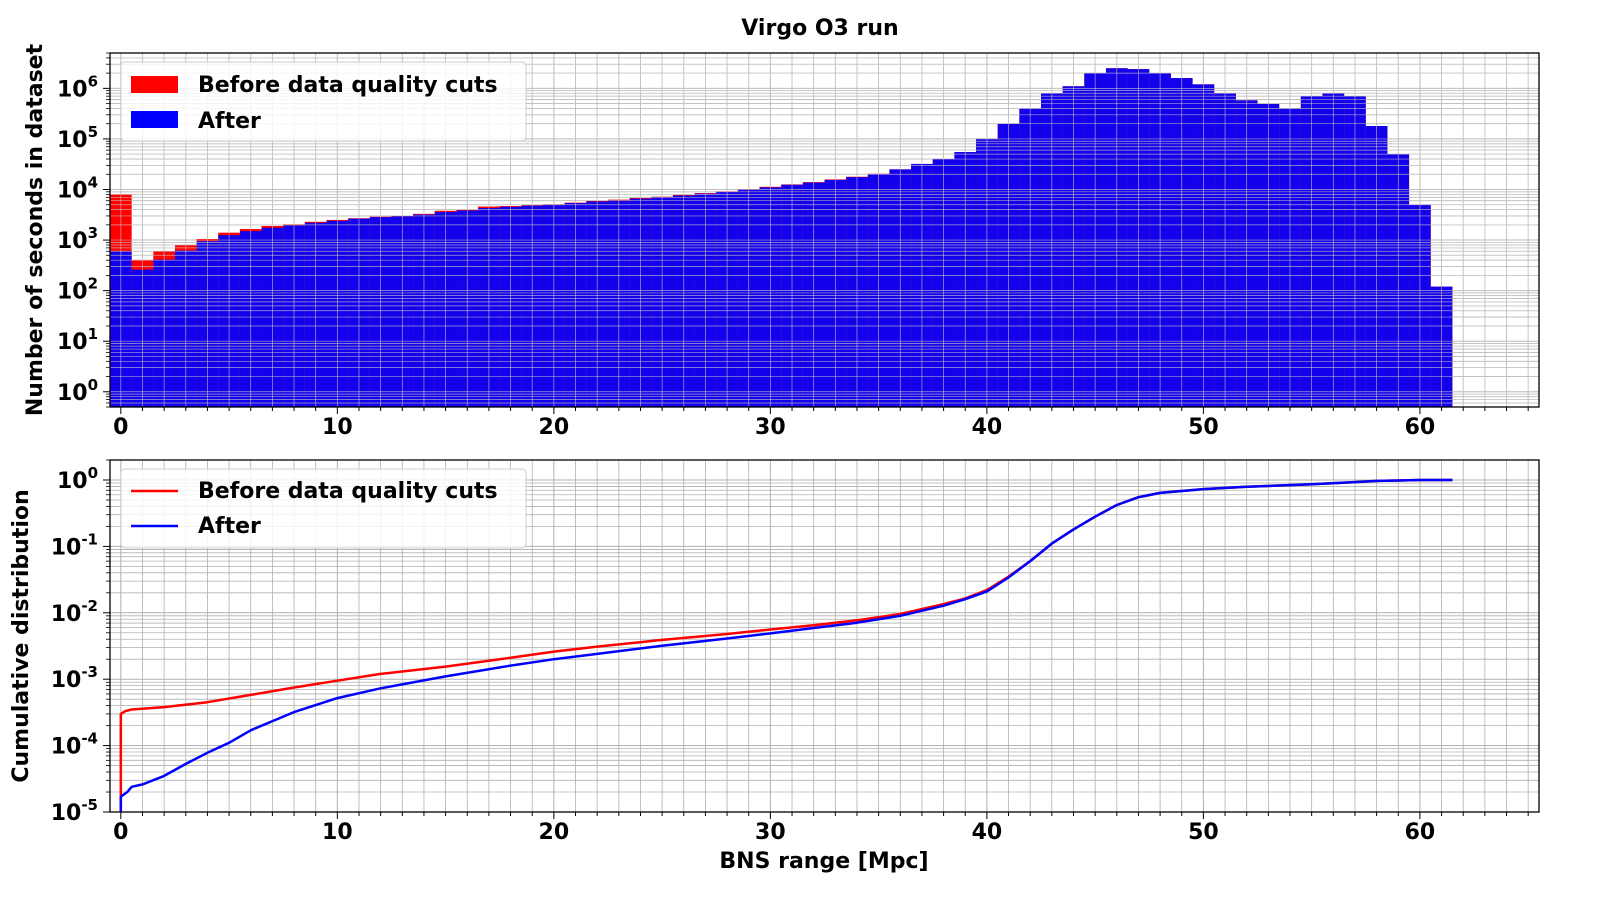 Image resolution: width=1600 pixels, height=900 pixels. What do you see at coordinates (21, 635) in the screenshot?
I see `cumulative-y-axis-label: Cumulative distribution` at bounding box center [21, 635].